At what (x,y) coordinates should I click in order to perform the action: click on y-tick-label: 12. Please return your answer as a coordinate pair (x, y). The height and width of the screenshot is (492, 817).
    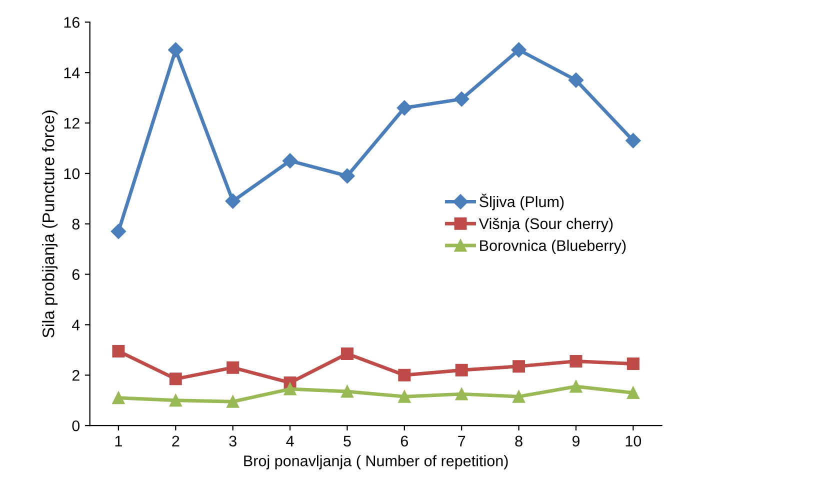
    Looking at the image, I should click on (72, 123).